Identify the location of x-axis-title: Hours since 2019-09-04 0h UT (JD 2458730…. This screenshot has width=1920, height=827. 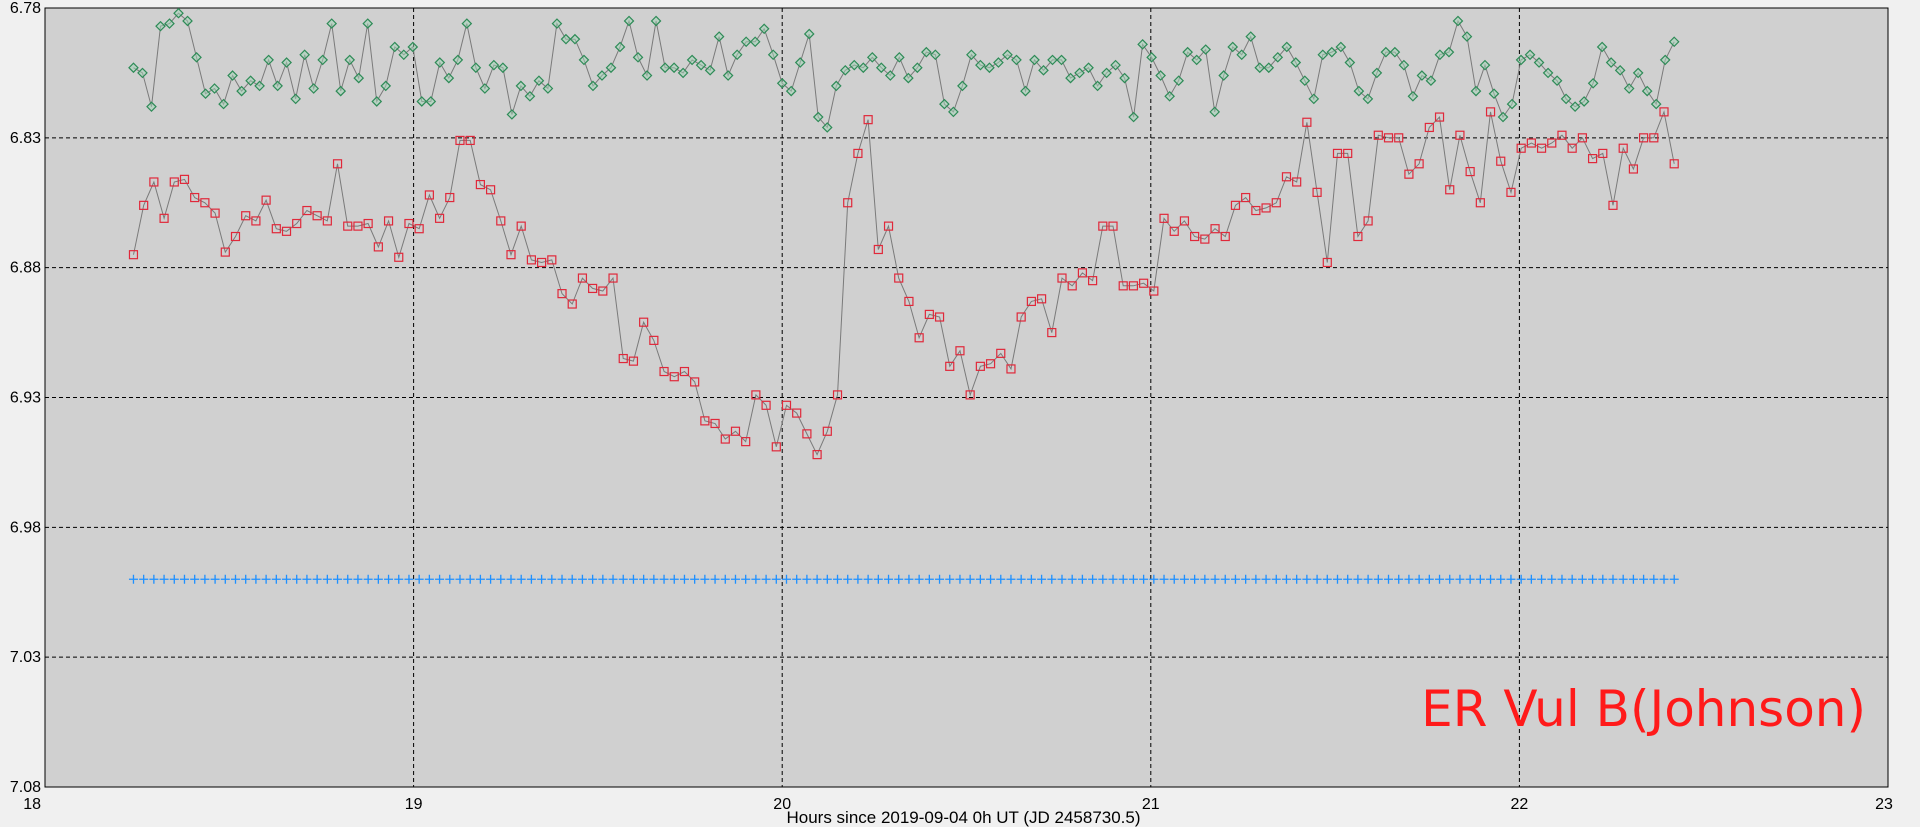
(963, 817).